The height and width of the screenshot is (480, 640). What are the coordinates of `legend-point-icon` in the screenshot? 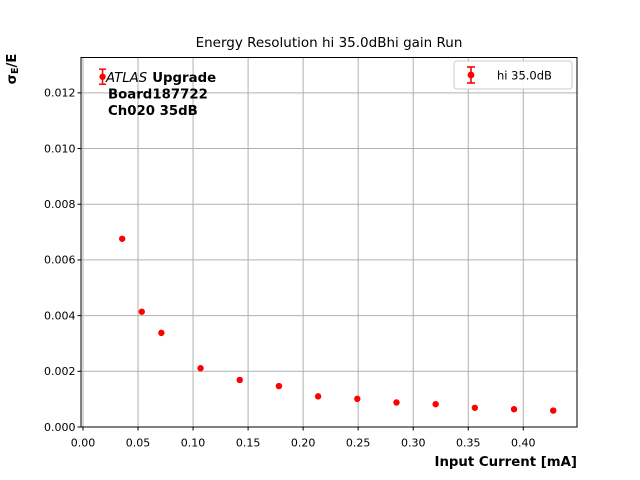 It's located at (471, 75).